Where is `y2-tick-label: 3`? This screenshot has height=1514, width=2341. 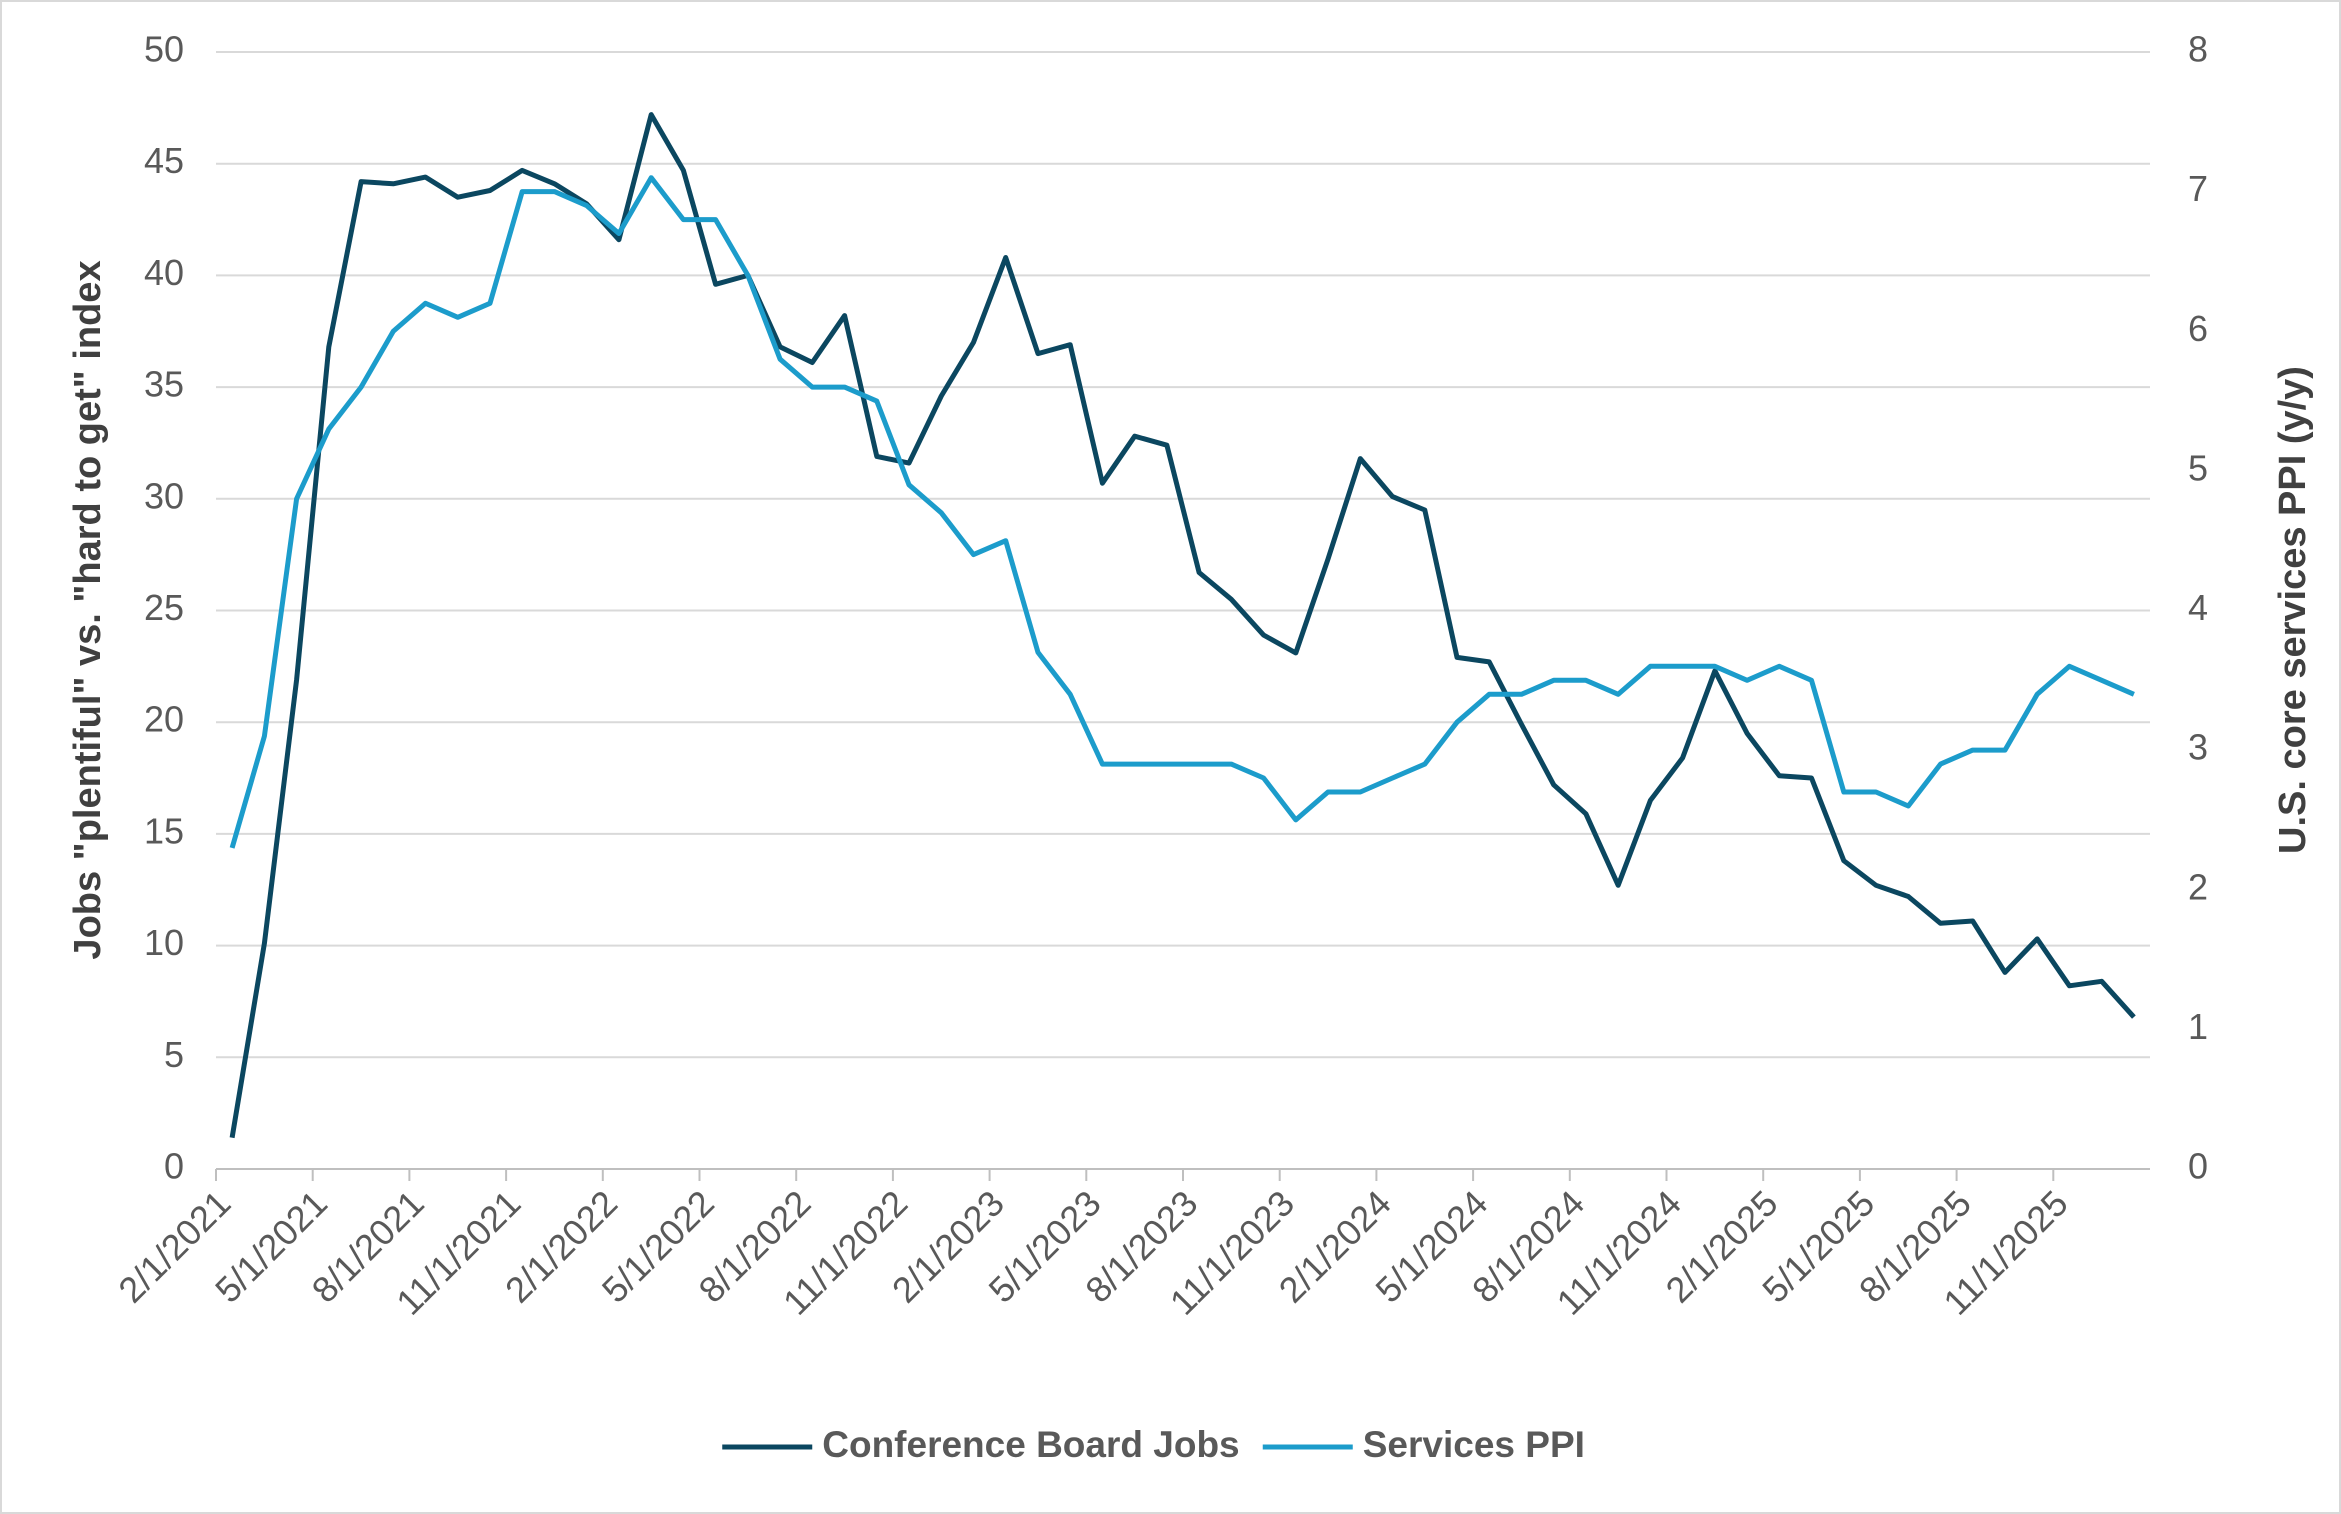
y2-tick-label: 3 is located at coordinates (2198, 747).